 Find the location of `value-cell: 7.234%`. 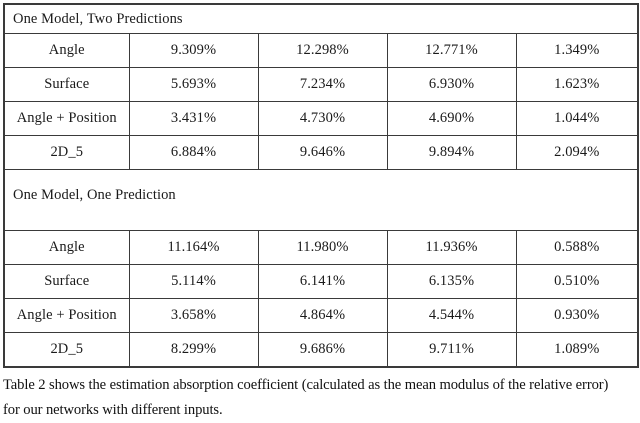

value-cell: 7.234% is located at coordinates (322, 84).